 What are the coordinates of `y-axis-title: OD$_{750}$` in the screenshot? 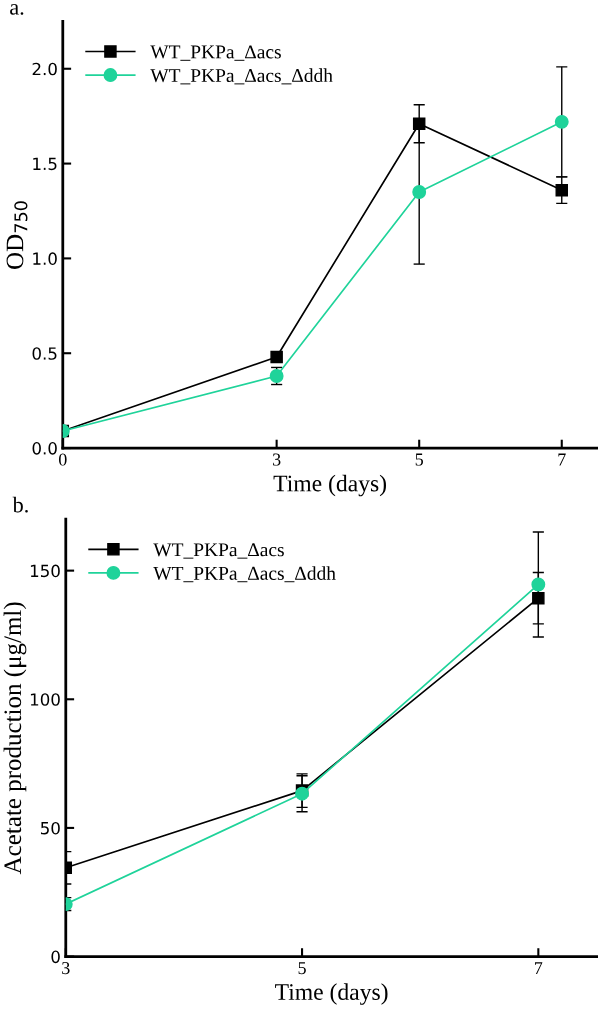 It's located at (17, 235).